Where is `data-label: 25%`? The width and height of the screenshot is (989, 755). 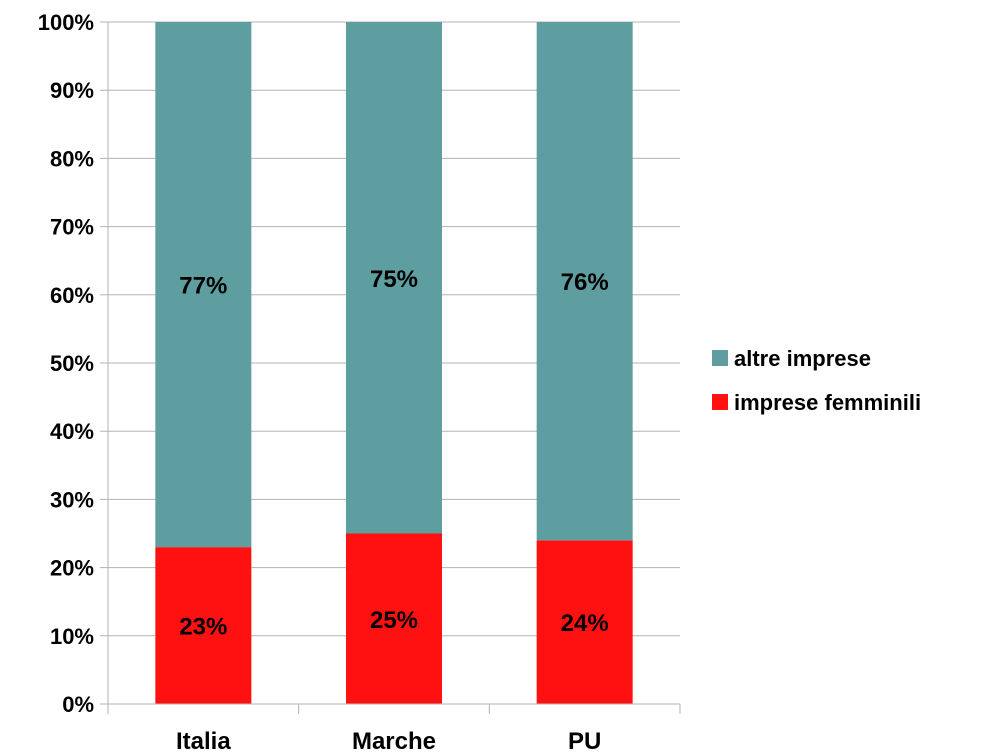 data-label: 25% is located at coordinates (394, 620).